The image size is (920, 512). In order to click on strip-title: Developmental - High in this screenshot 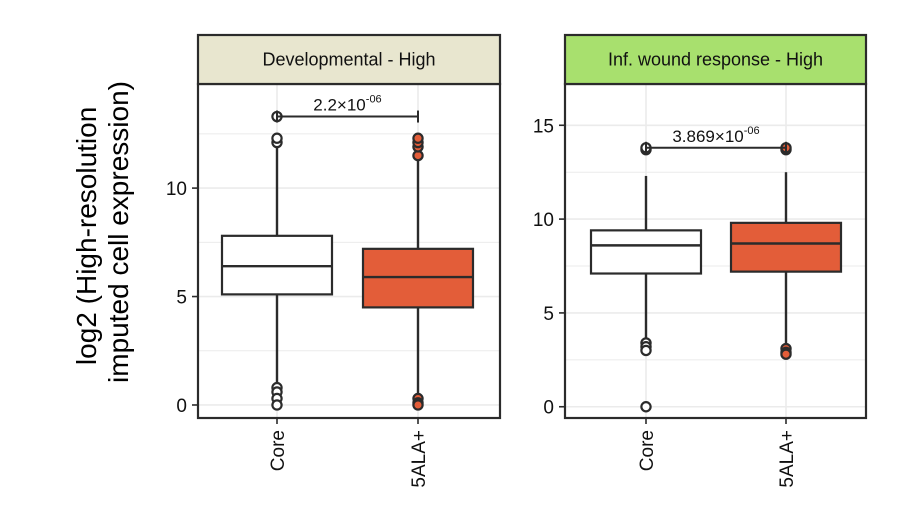, I will do `click(348, 60)`.